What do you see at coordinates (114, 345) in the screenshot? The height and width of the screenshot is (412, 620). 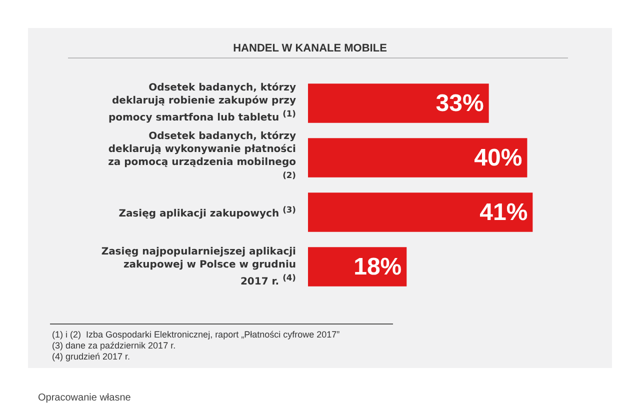 I see `text: (3) dane za październik 2017 r.` at bounding box center [114, 345].